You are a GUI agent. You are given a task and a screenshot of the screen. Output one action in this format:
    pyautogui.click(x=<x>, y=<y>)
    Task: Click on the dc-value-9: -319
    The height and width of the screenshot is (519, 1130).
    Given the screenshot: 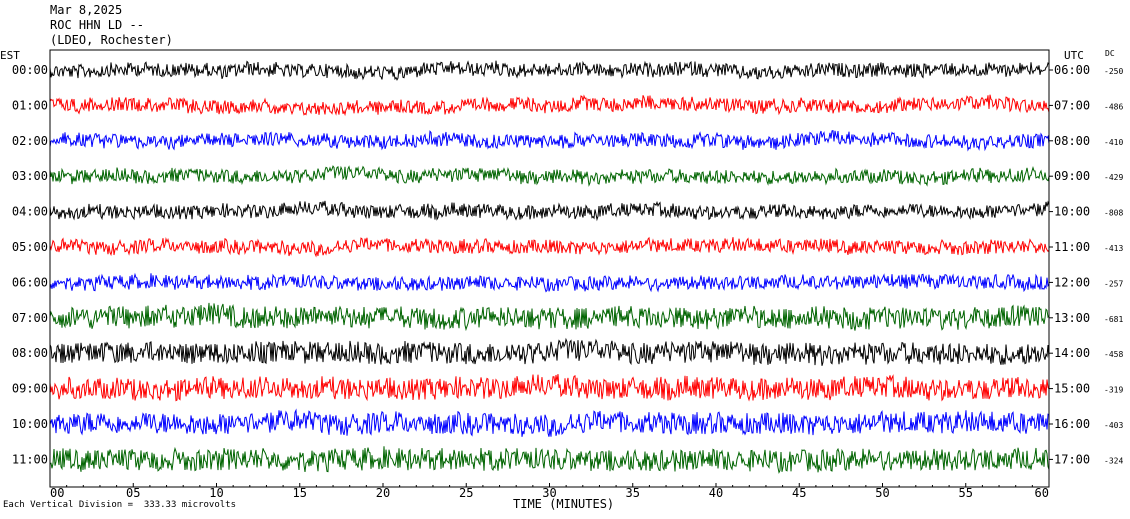 What is the action you would take?
    pyautogui.click(x=1113, y=390)
    